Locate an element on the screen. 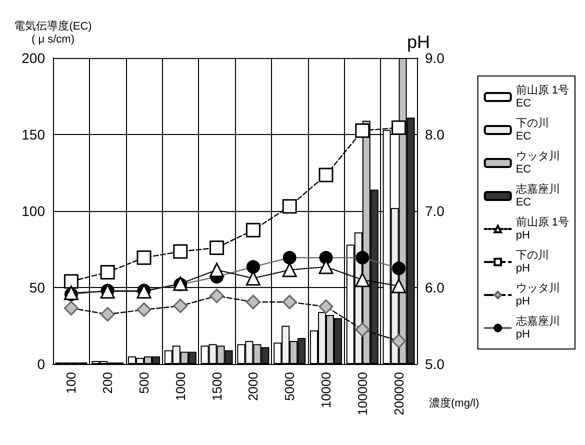 Image resolution: width=585 pixels, height=445 pixels. x-tick-label: 100 is located at coordinates (71, 383).